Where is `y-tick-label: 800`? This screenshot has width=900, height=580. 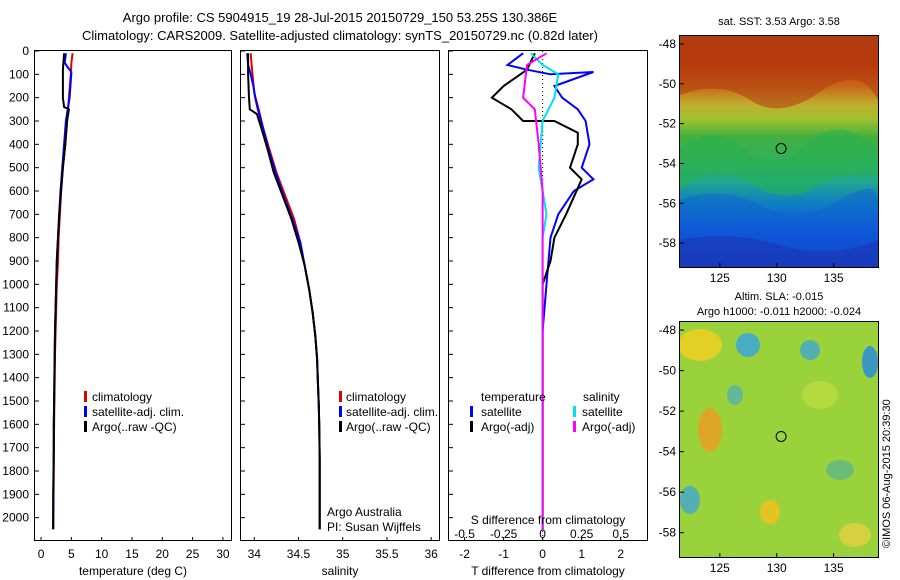
y-tick-label: 800 is located at coordinates (19, 238).